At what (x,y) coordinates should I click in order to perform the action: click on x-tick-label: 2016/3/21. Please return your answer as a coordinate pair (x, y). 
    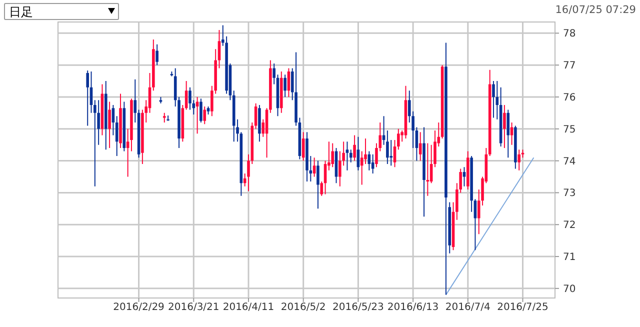
    Looking at the image, I should click on (194, 307).